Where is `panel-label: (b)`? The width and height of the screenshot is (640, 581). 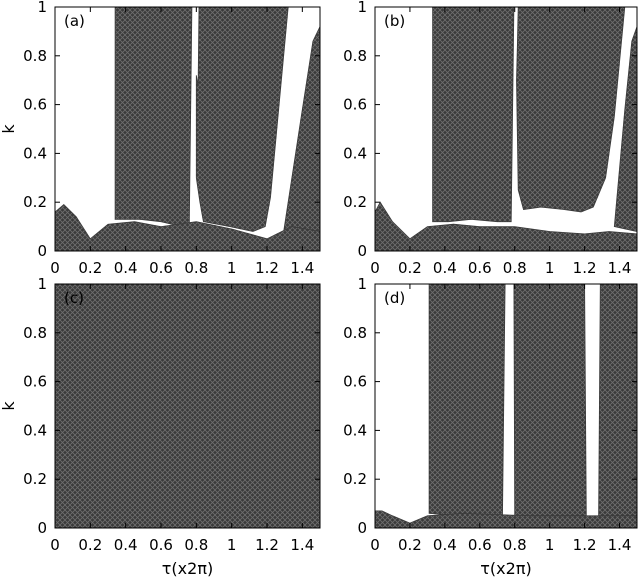
panel-label: (b) is located at coordinates (394, 21).